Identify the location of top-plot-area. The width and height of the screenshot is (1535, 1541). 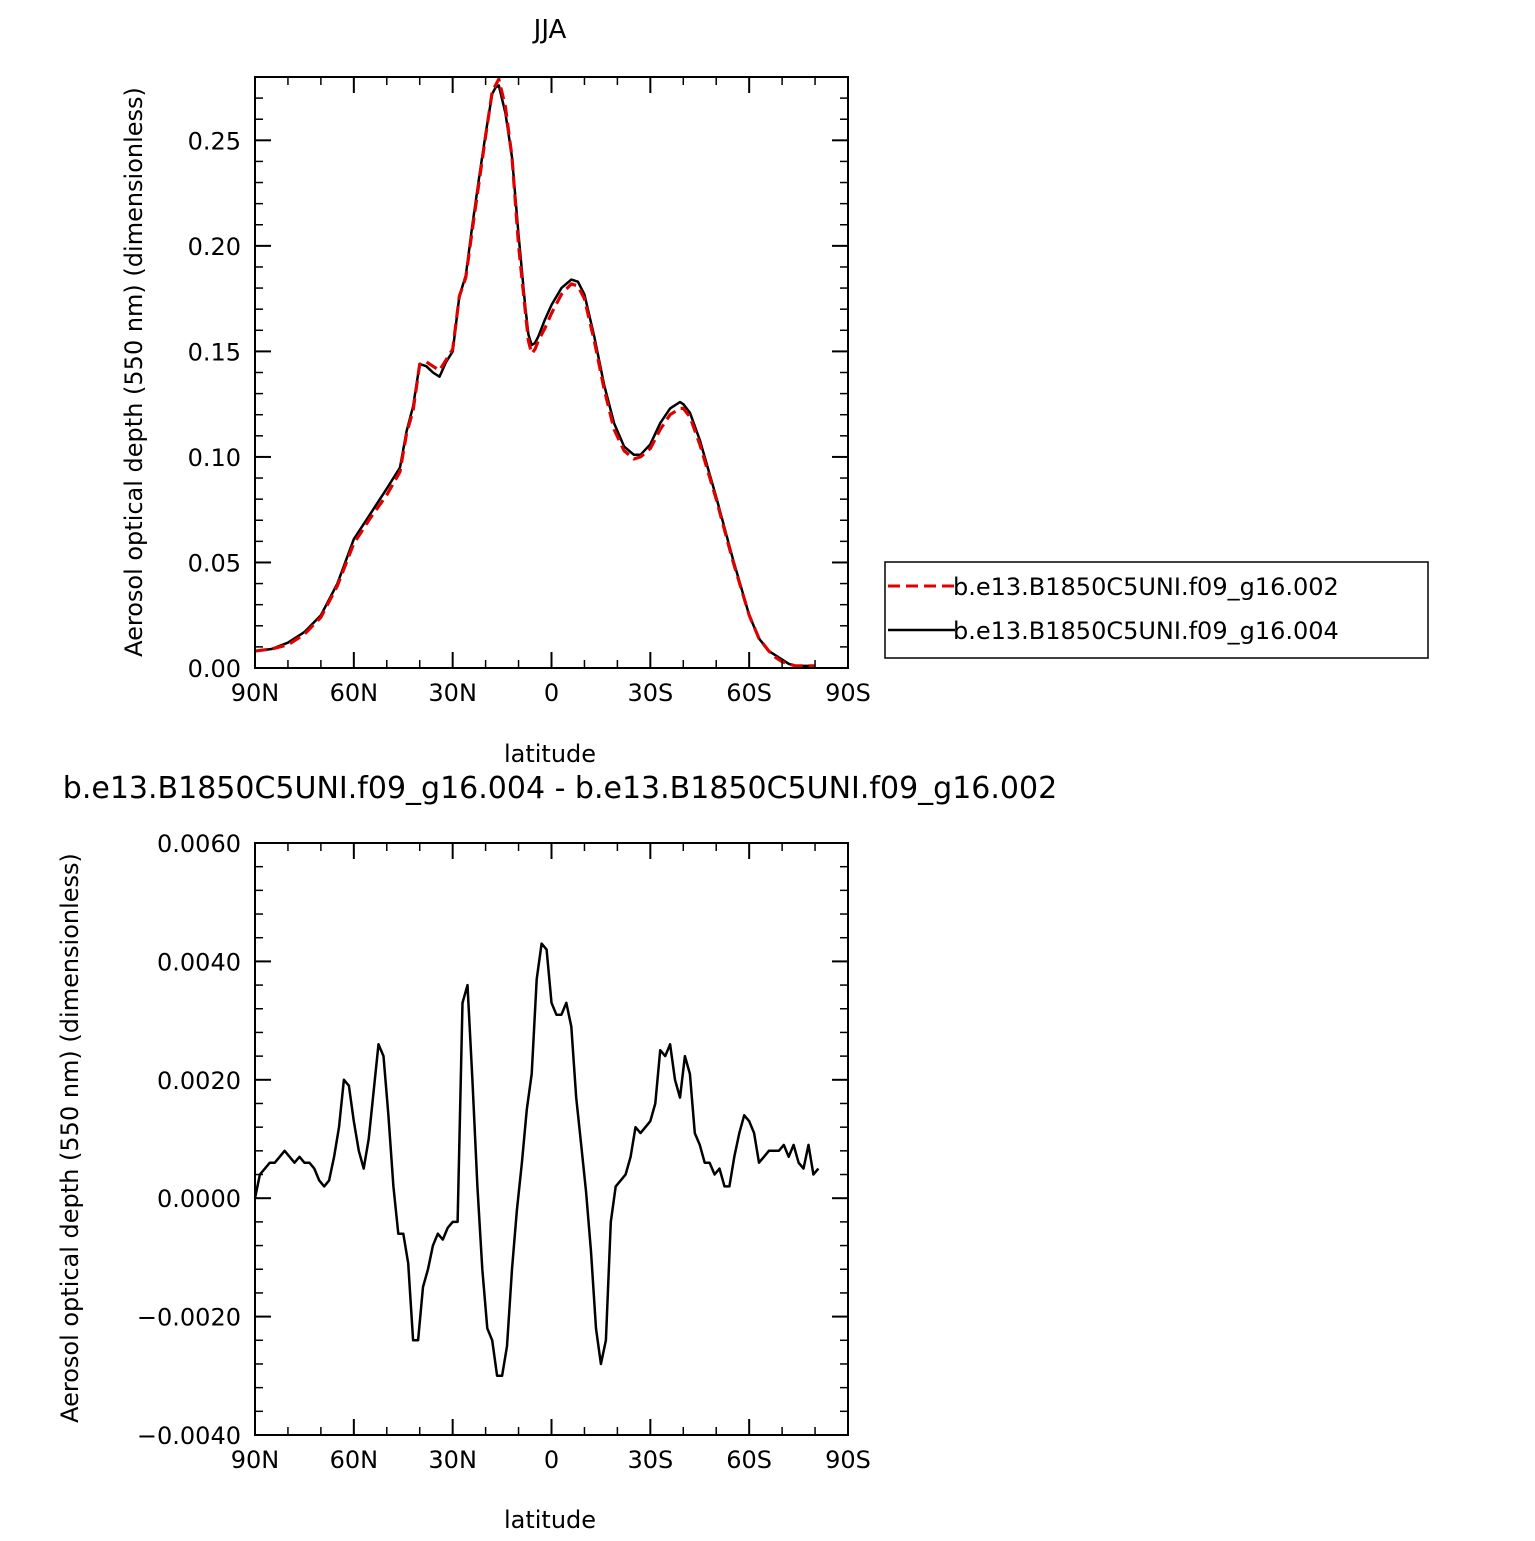
(535, 372).